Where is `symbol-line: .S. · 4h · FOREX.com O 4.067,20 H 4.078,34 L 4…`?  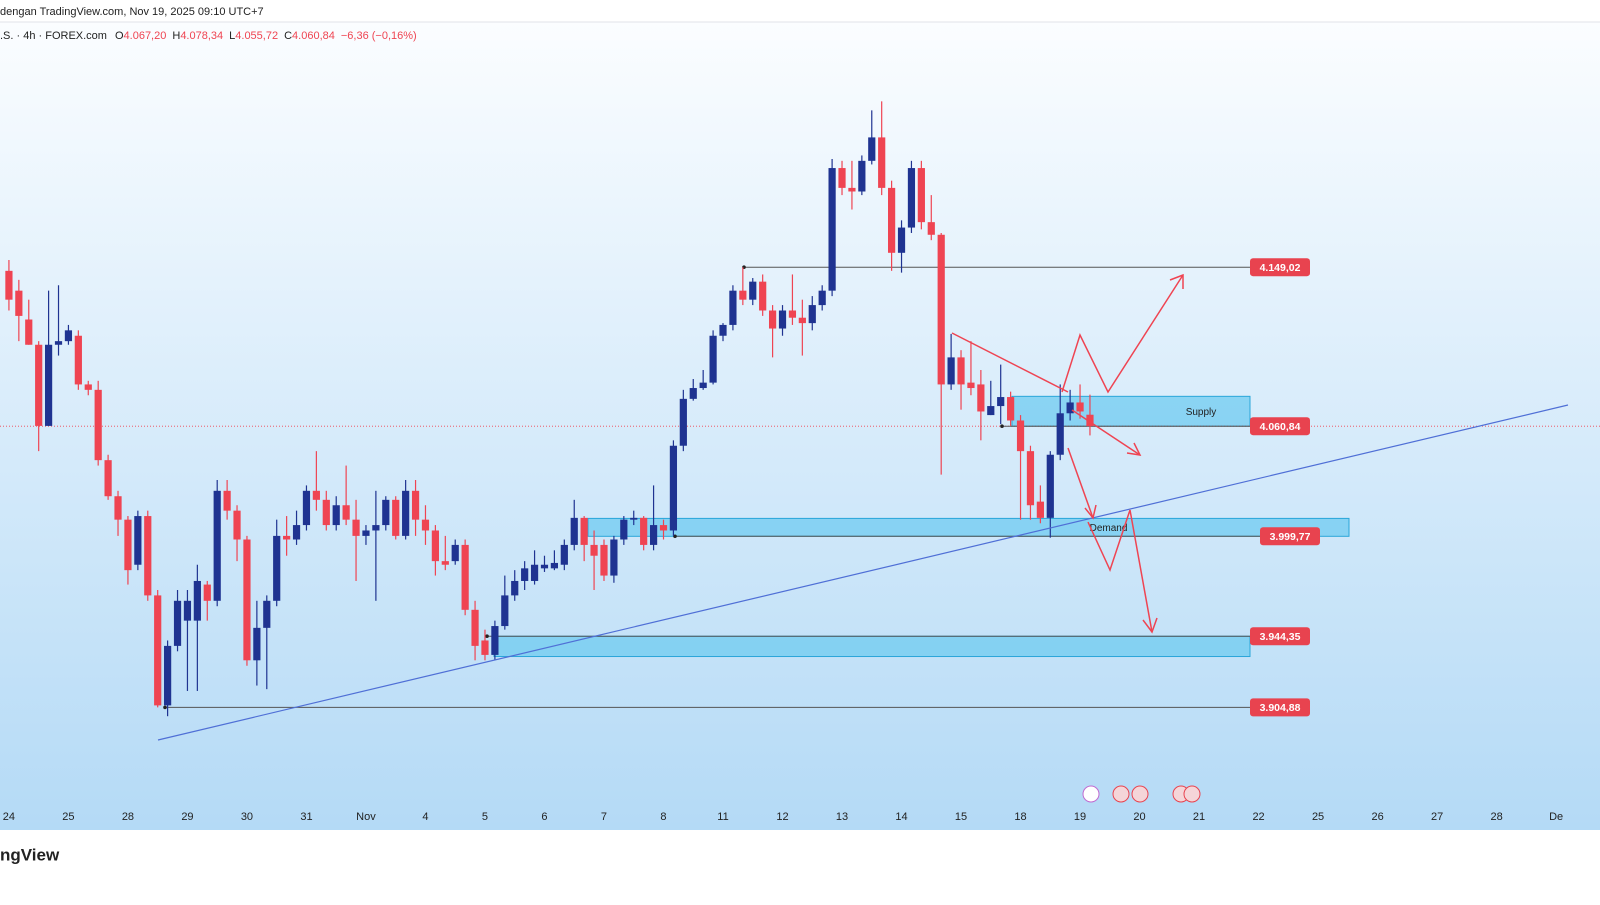
symbol-line: .S. · 4h · FOREX.com O 4.067,20 H 4.078,34 L 4… is located at coordinates (208, 36).